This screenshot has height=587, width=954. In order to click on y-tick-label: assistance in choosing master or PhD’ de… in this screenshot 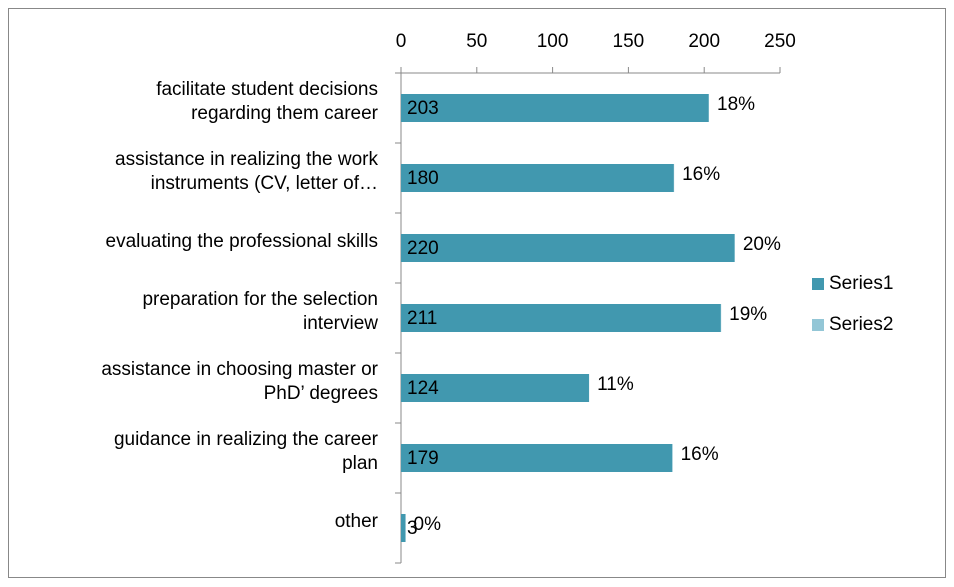, I will do `click(239, 381)`.